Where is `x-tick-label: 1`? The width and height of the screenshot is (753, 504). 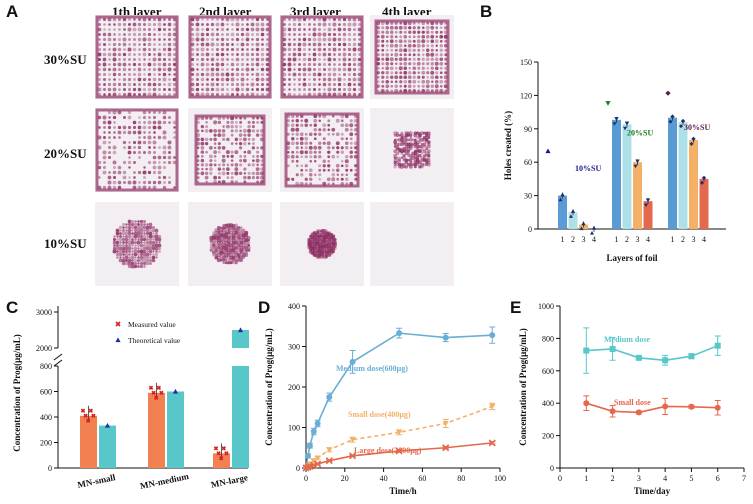
x-tick-label: 1 is located at coordinates (586, 478).